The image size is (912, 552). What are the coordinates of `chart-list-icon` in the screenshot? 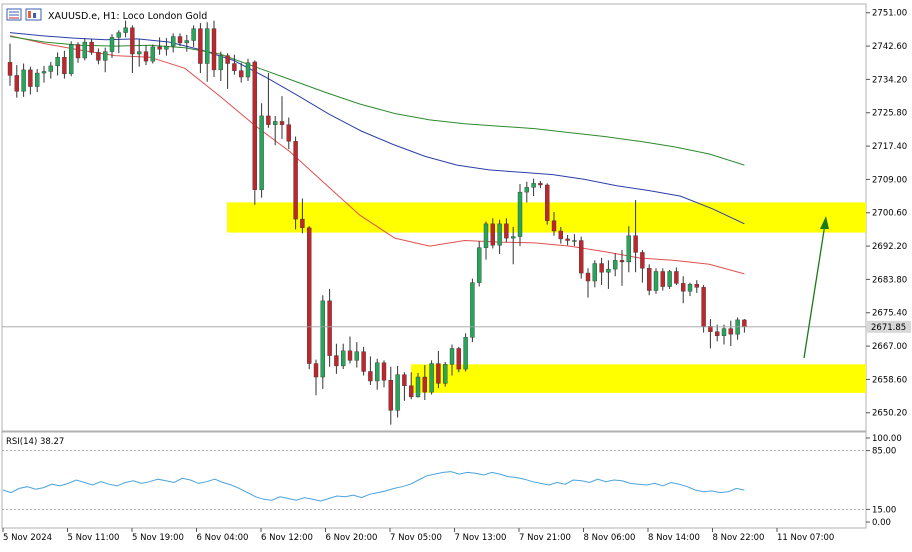 It's located at (14, 14).